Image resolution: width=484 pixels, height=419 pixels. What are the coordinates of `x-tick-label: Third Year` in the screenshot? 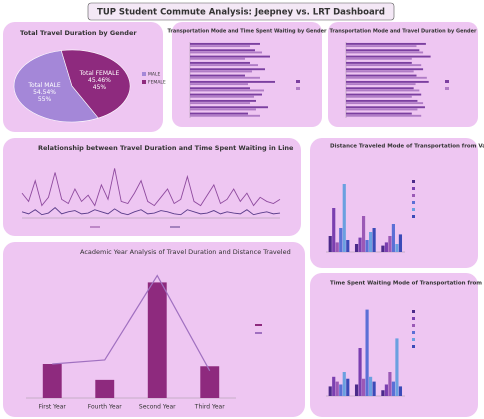 It's located at (209, 407).